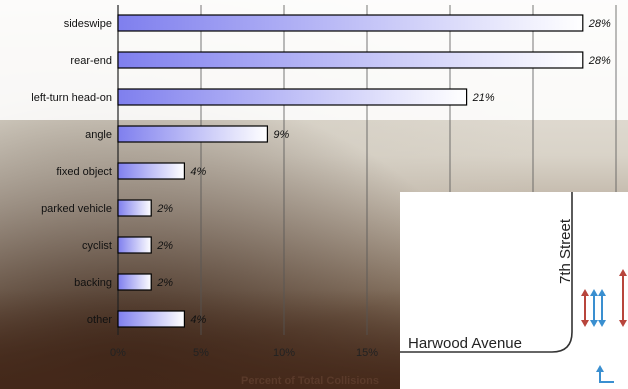  Describe the element at coordinates (310, 381) in the screenshot. I see `x-axis-label: Percent of Total Collisions` at that location.